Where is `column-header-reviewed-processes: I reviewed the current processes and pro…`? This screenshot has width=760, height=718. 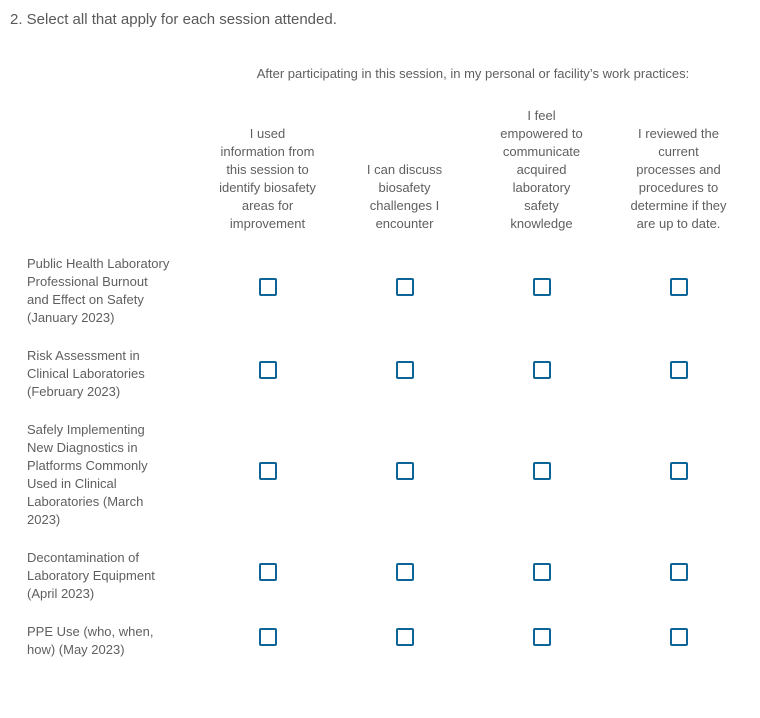
column-header-reviewed-processes: I reviewed the current processes and pro… is located at coordinates (678, 178).